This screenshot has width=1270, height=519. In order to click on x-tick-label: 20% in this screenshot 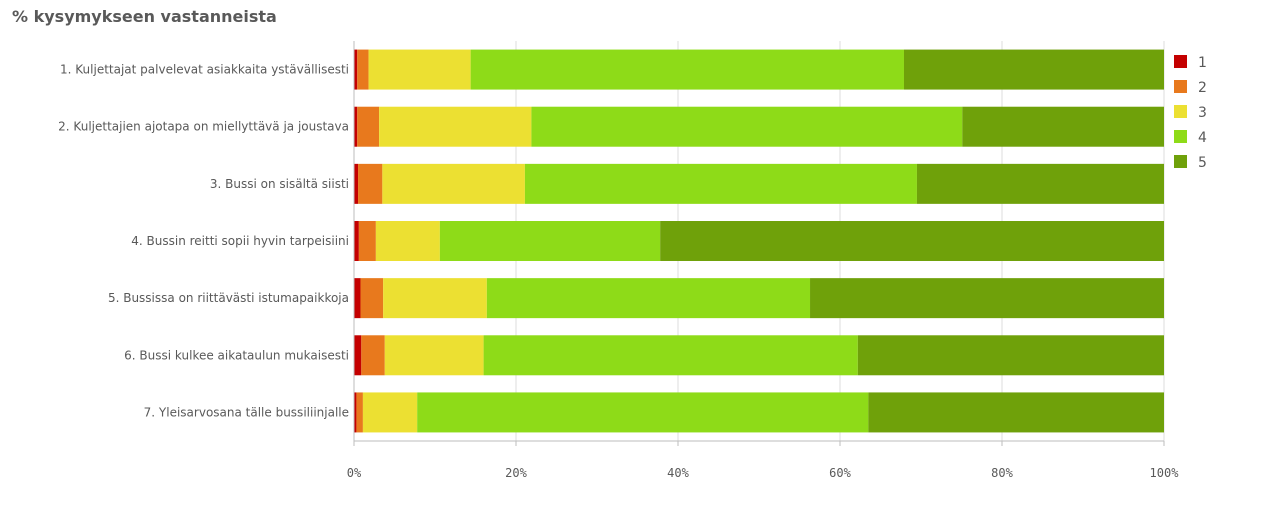, I will do `click(516, 473)`.